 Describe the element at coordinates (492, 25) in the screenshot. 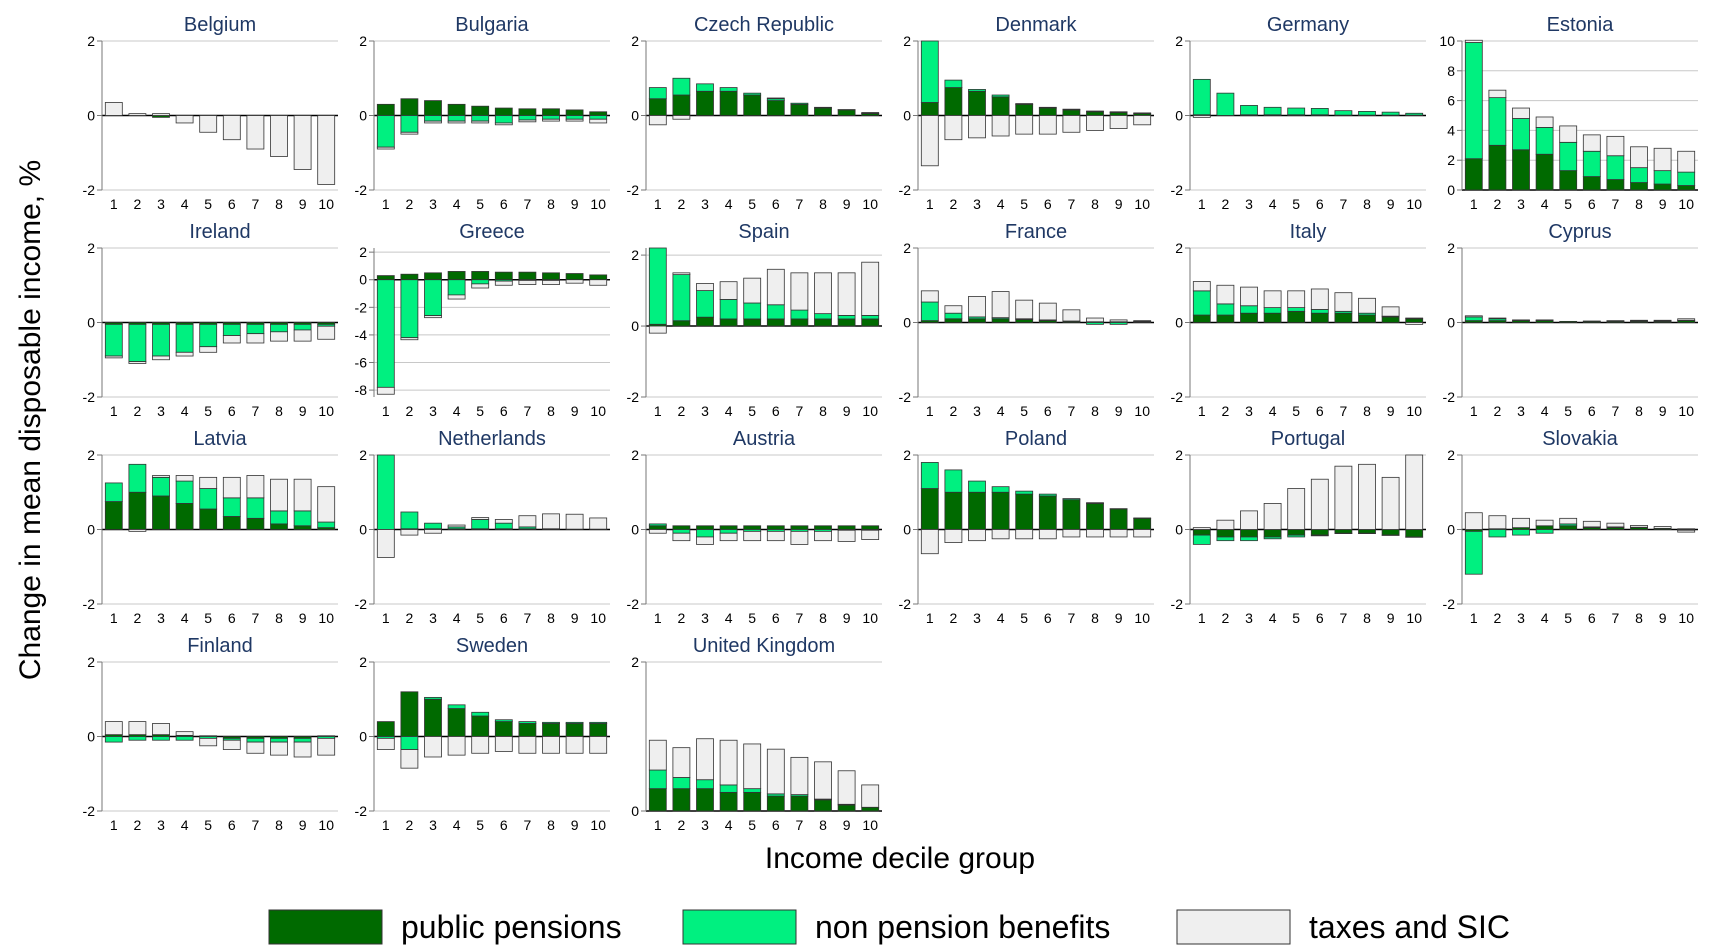

I see `panel-title: Bulgaria` at that location.